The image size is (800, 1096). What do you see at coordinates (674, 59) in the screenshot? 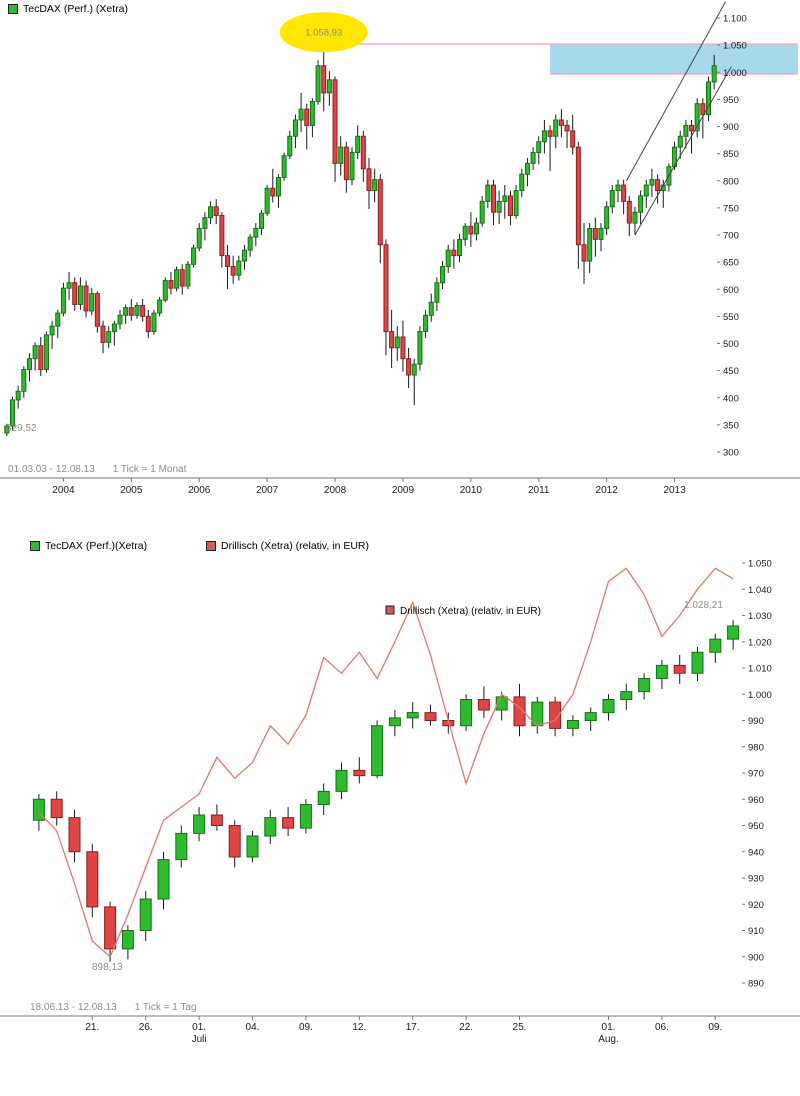
I see `highlight-zone` at bounding box center [674, 59].